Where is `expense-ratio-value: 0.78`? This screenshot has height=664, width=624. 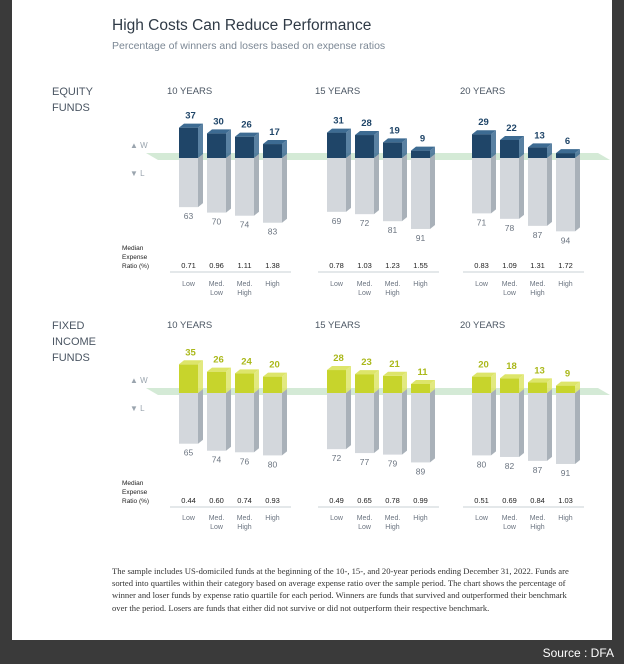 expense-ratio-value: 0.78 is located at coordinates (336, 265).